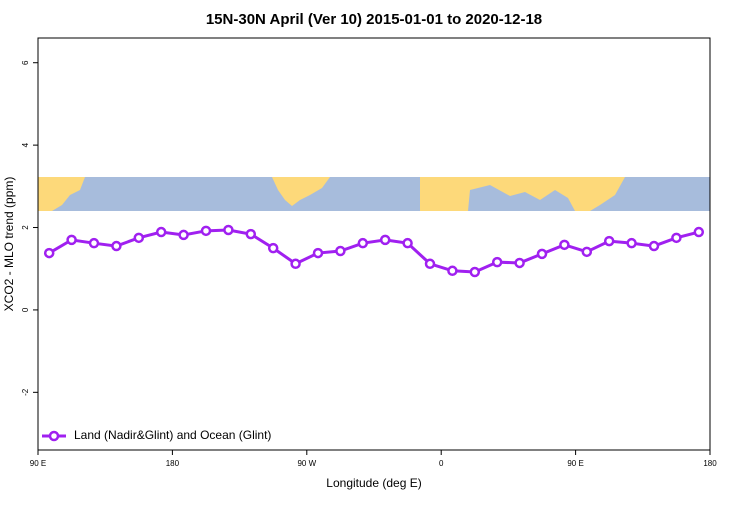 The image size is (750, 505). I want to click on y-axis-label: XCO2 - MLO trend (ppm), so click(9, 244).